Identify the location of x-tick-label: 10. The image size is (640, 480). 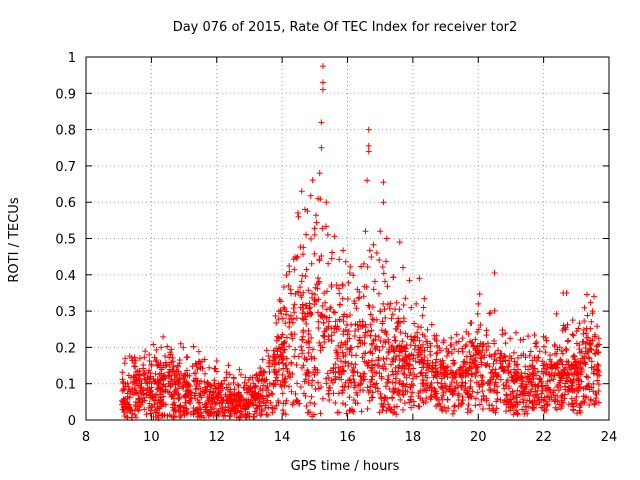
(151, 437).